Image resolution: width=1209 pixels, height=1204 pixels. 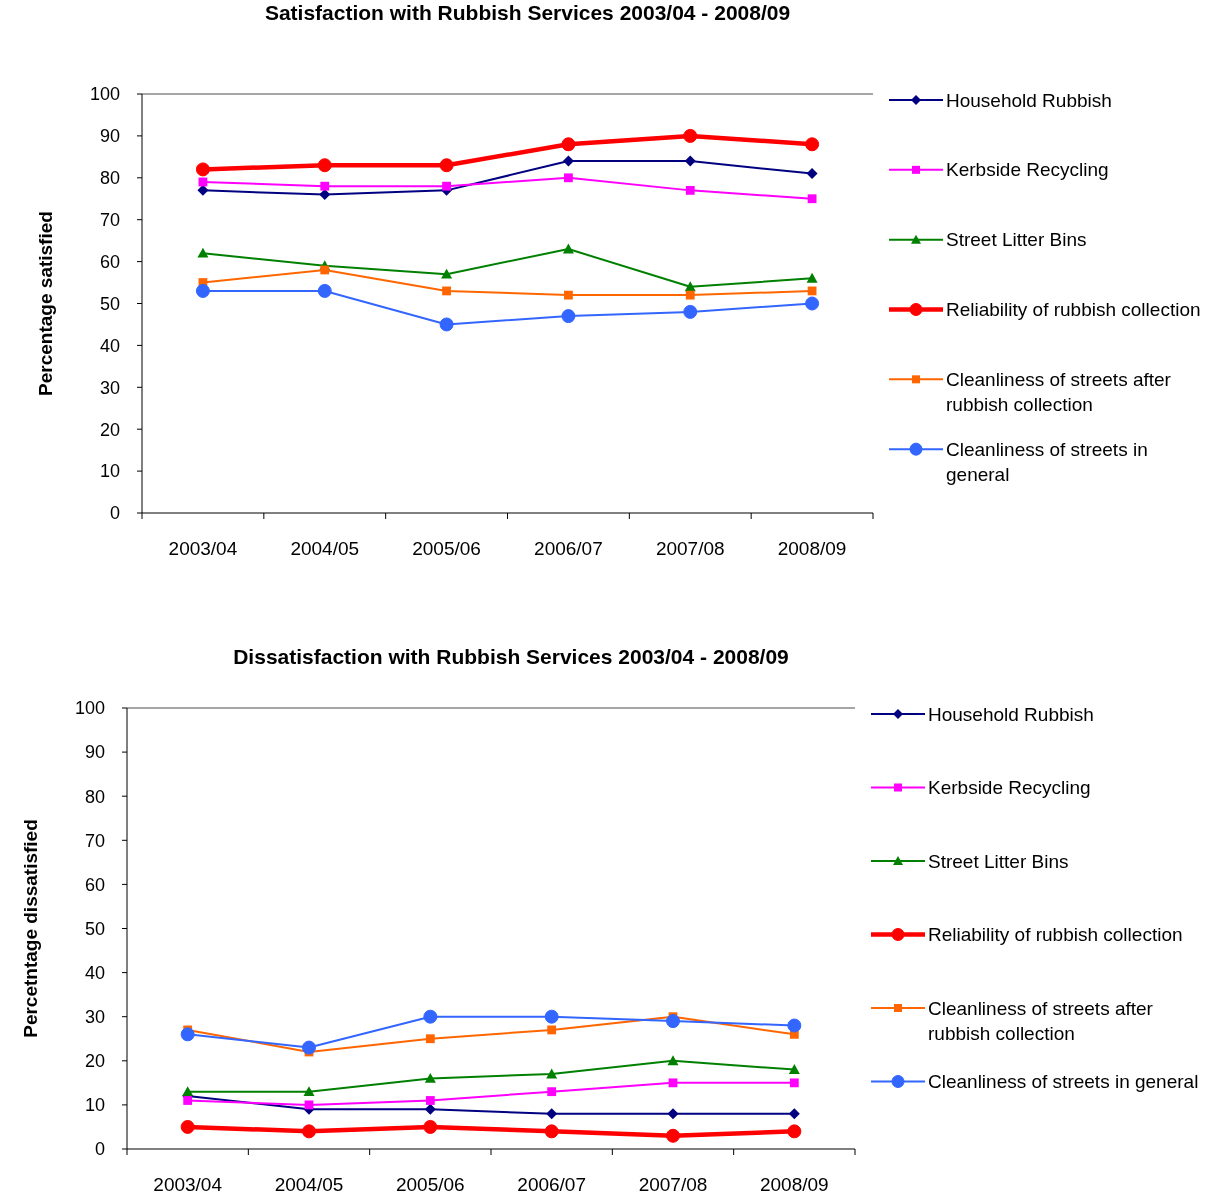 What do you see at coordinates (511, 656) in the screenshot?
I see `chart-title: Dissatisfaction with Rubbish Services 2003/04 - 2008/09` at bounding box center [511, 656].